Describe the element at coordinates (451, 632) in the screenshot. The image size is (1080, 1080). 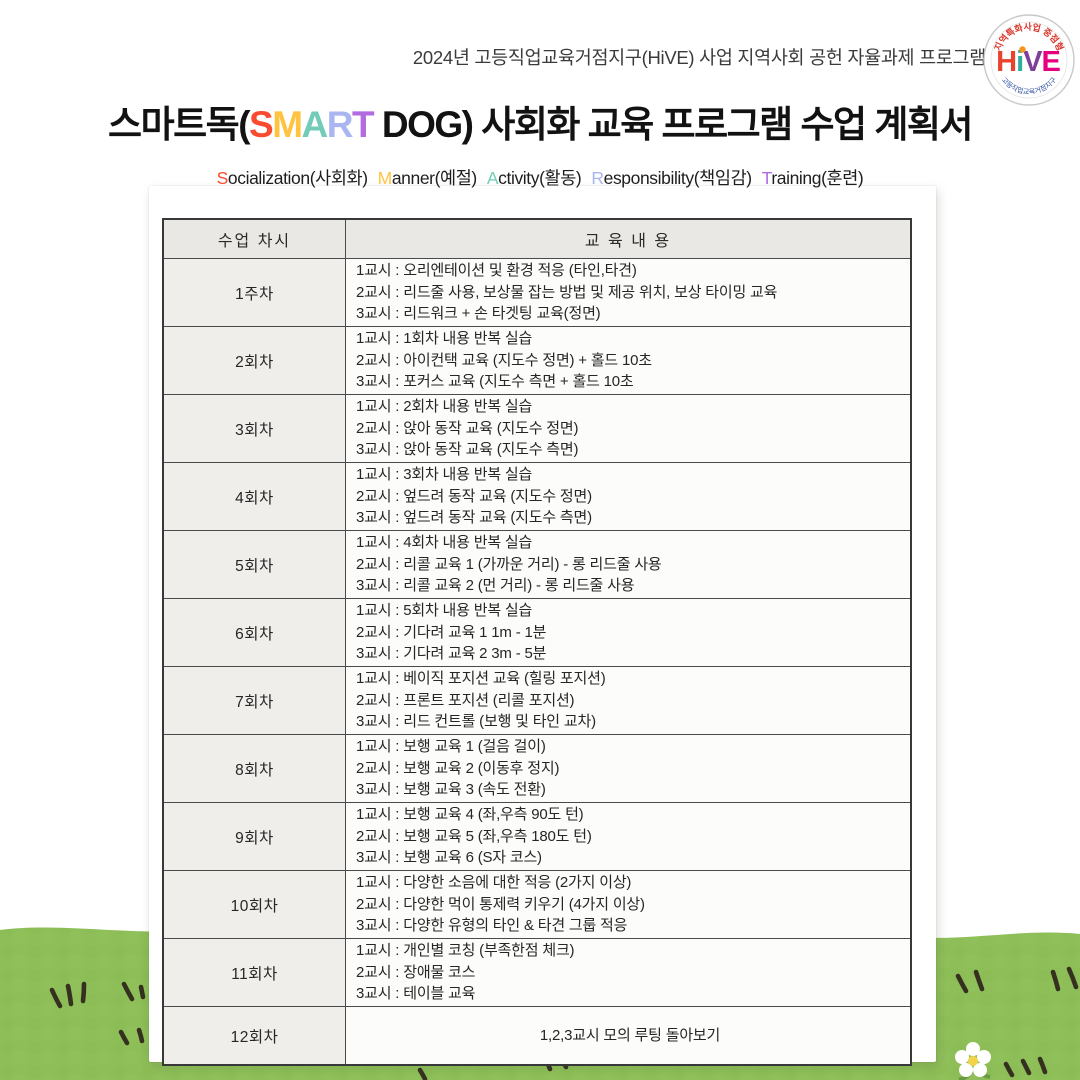
I see `content-line: 2교시 : 기다려 교육 1 1m - 1분` at that location.